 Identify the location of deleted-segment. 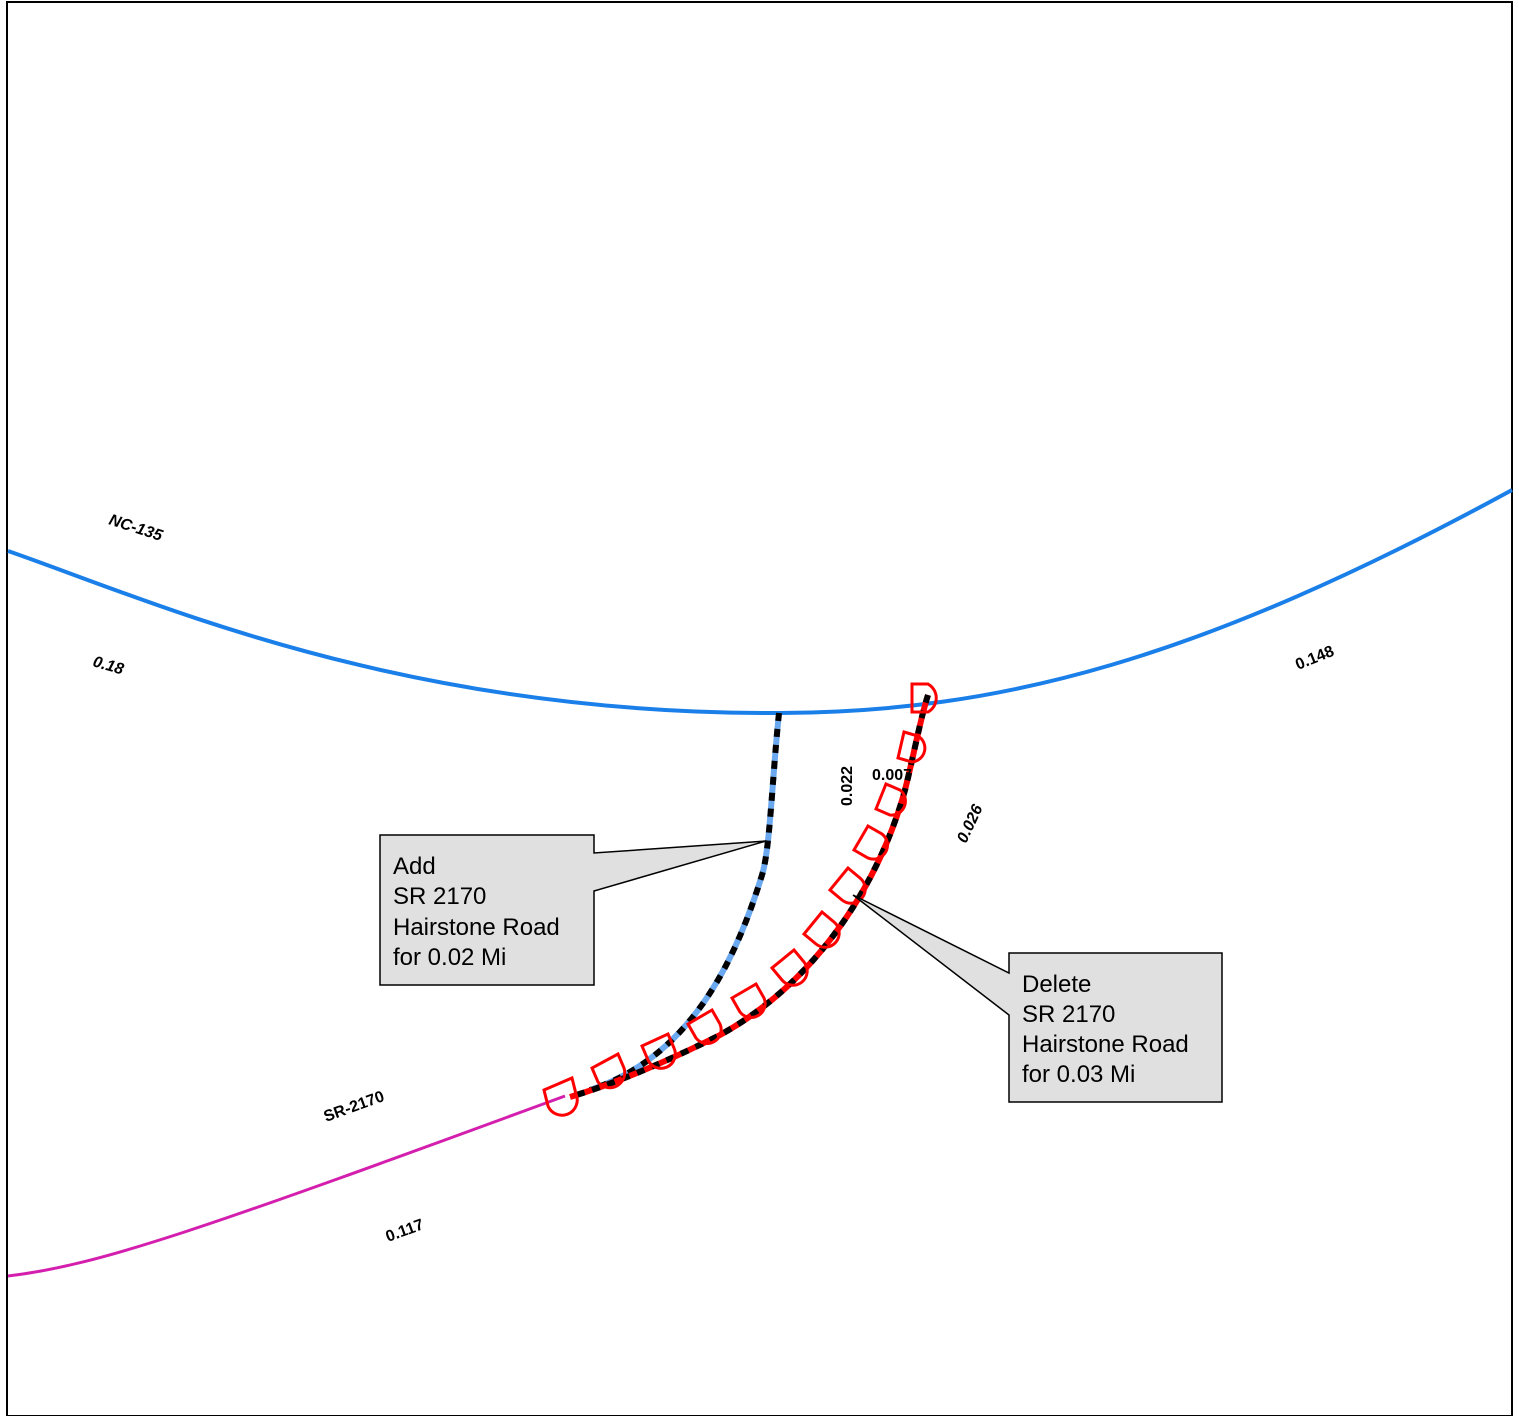
(750, 897).